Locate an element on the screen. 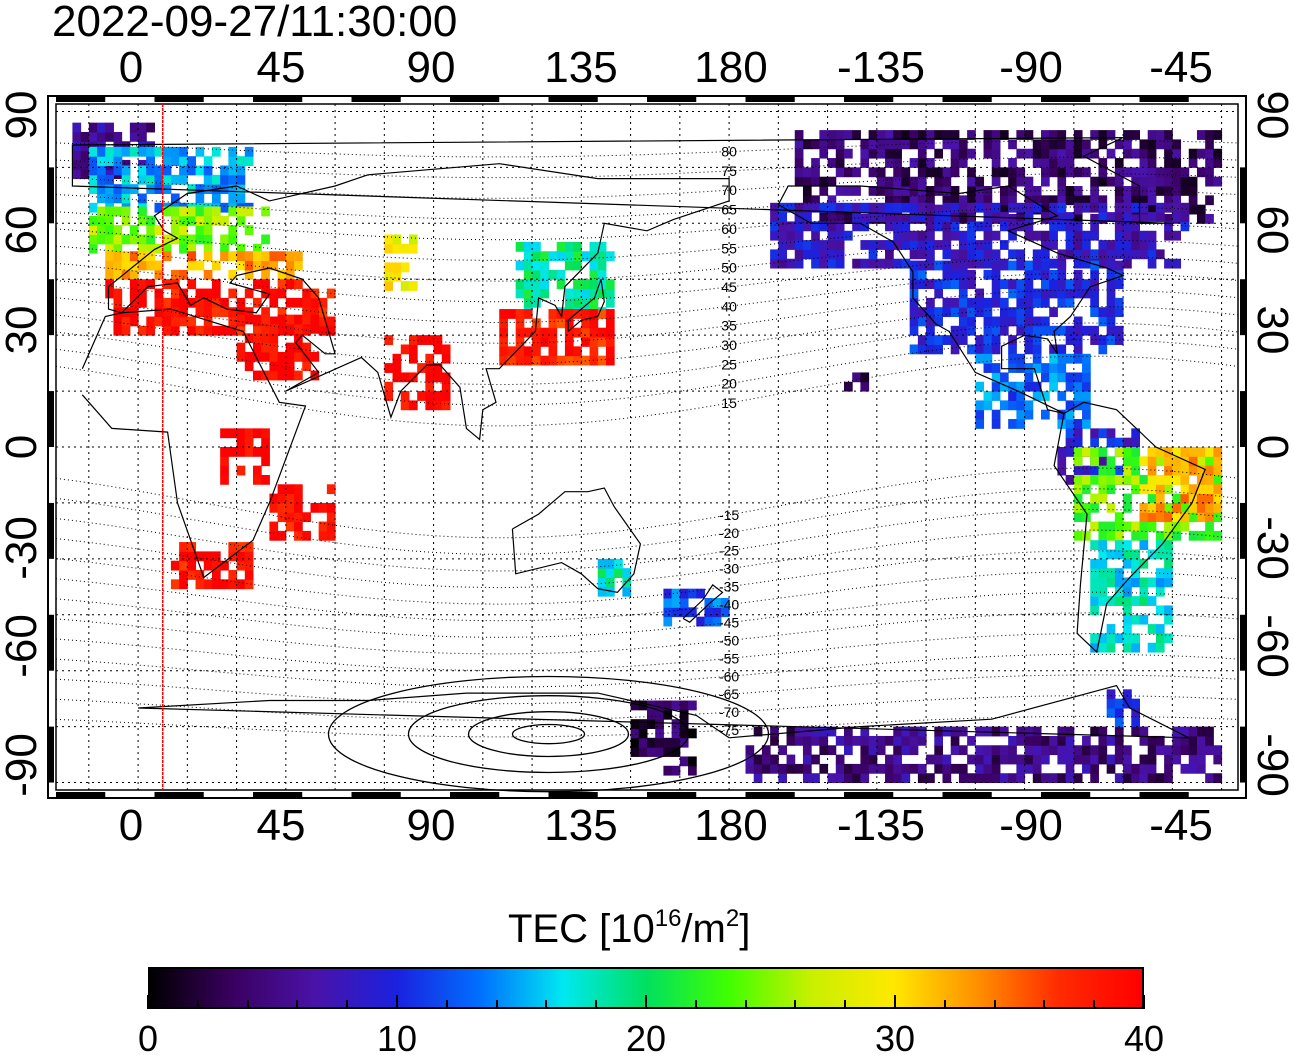 This screenshot has height=1060, width=1294. lat-right-label: 60 is located at coordinates (1271, 230).